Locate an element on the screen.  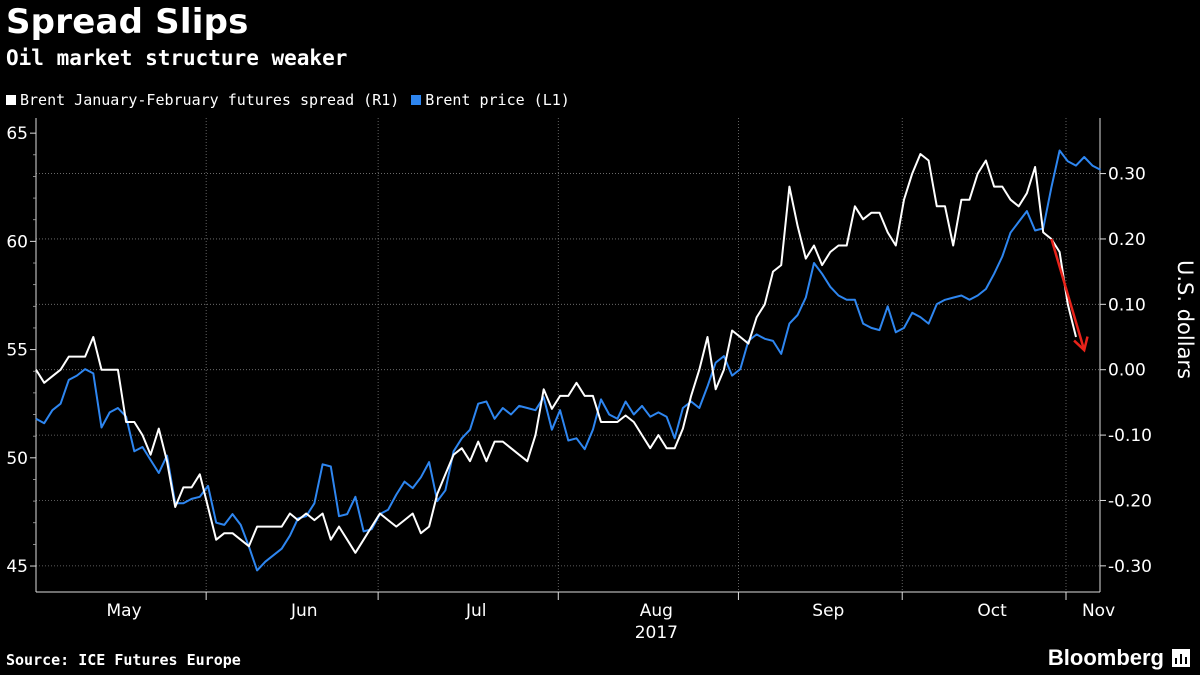
right-axis-tick-label: -0.20 is located at coordinates (1130, 501).